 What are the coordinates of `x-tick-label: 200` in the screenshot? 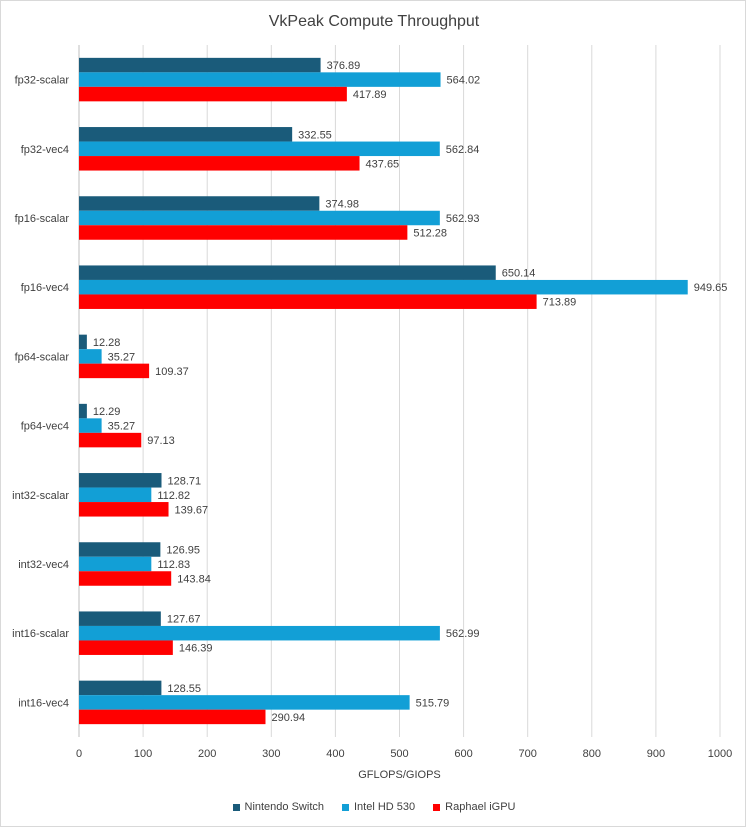 It's located at (207, 754).